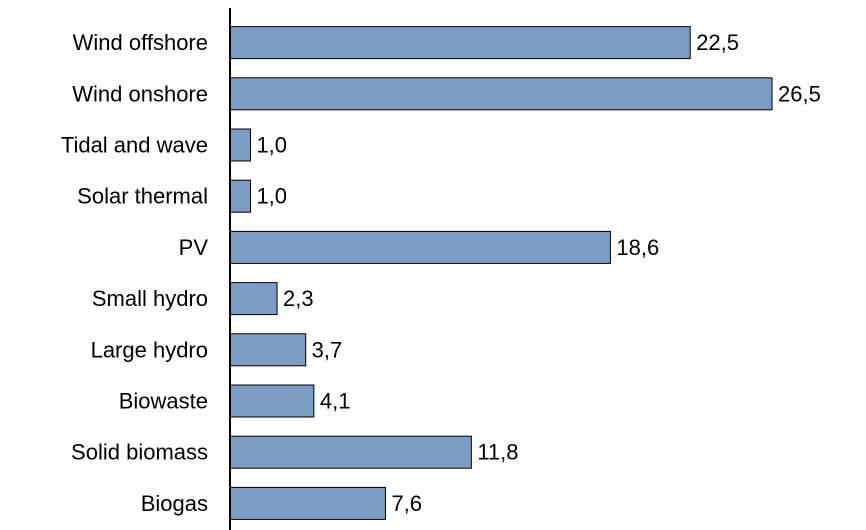  Describe the element at coordinates (194, 247) in the screenshot. I see `category-label: PV` at that location.